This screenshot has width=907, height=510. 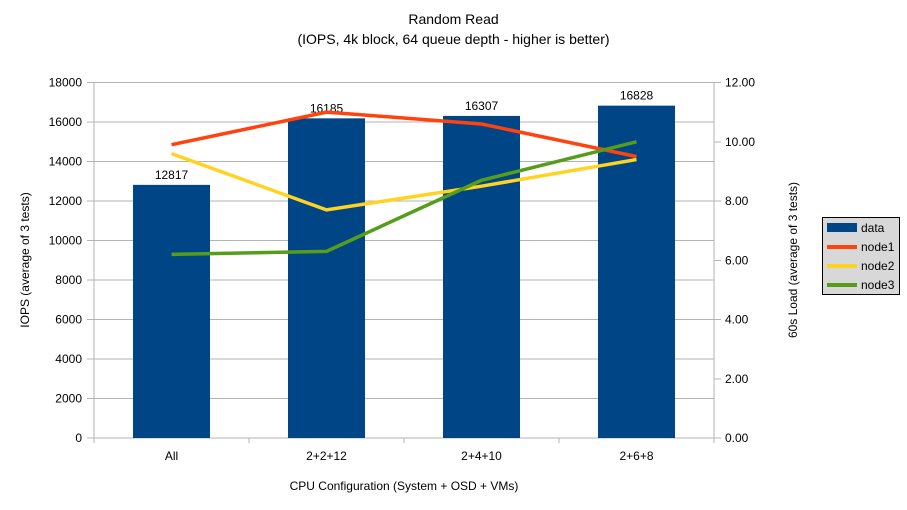 I want to click on left-axis-title: IOPS (average of 3 tests), so click(x=25, y=260).